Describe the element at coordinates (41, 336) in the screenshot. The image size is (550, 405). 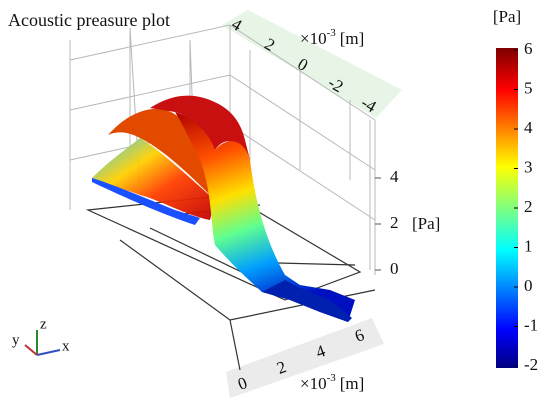
I see `axis-triad: z x y` at that location.